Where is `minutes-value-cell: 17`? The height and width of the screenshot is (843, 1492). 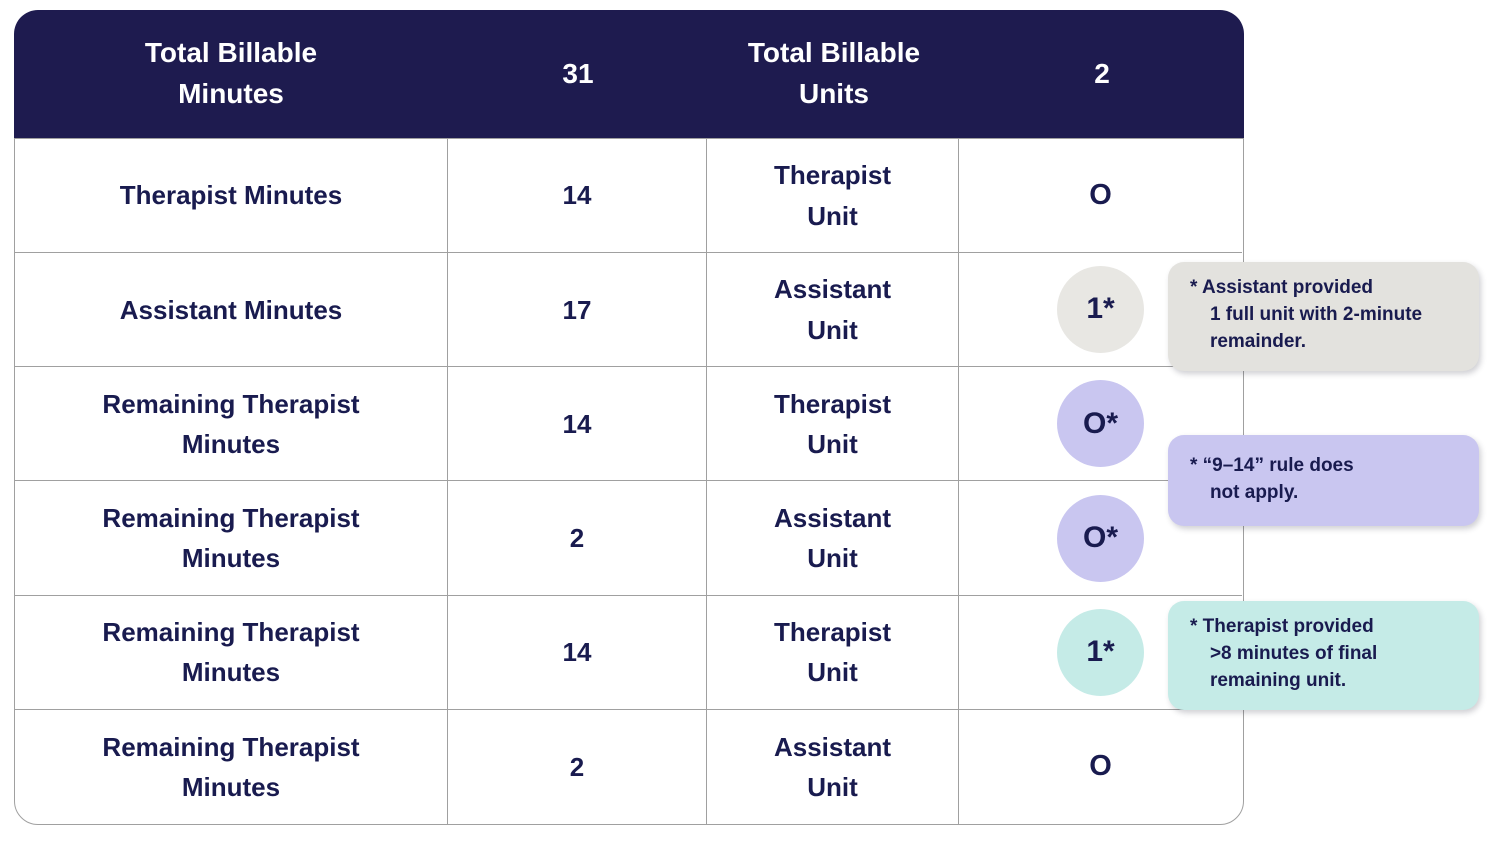
minutes-value-cell: 17 is located at coordinates (577, 310).